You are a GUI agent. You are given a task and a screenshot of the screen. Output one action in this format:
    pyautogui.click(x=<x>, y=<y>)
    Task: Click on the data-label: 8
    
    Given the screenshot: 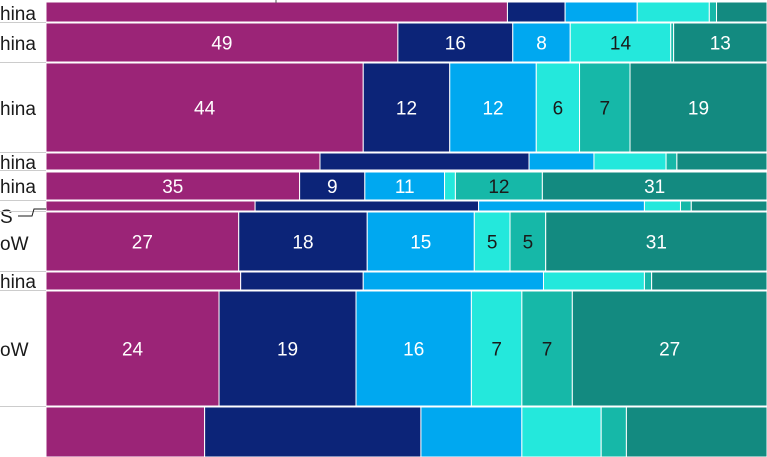 What is the action you would take?
    pyautogui.click(x=541, y=44)
    